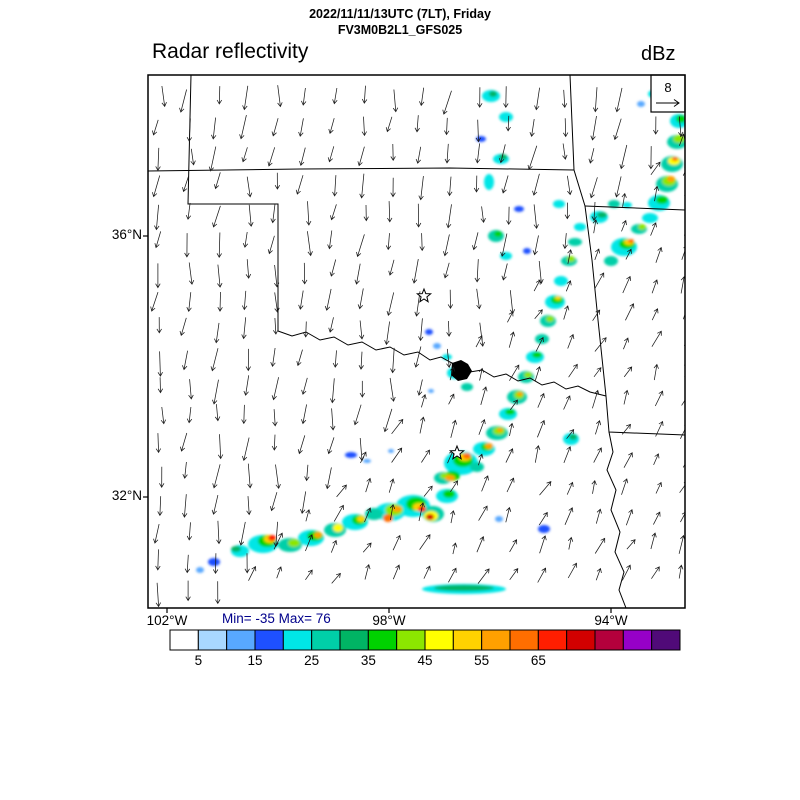 The image size is (800, 800). Describe the element at coordinates (400, 30) in the screenshot. I see `model-name: FV3M0B2L1_GFS025` at that location.